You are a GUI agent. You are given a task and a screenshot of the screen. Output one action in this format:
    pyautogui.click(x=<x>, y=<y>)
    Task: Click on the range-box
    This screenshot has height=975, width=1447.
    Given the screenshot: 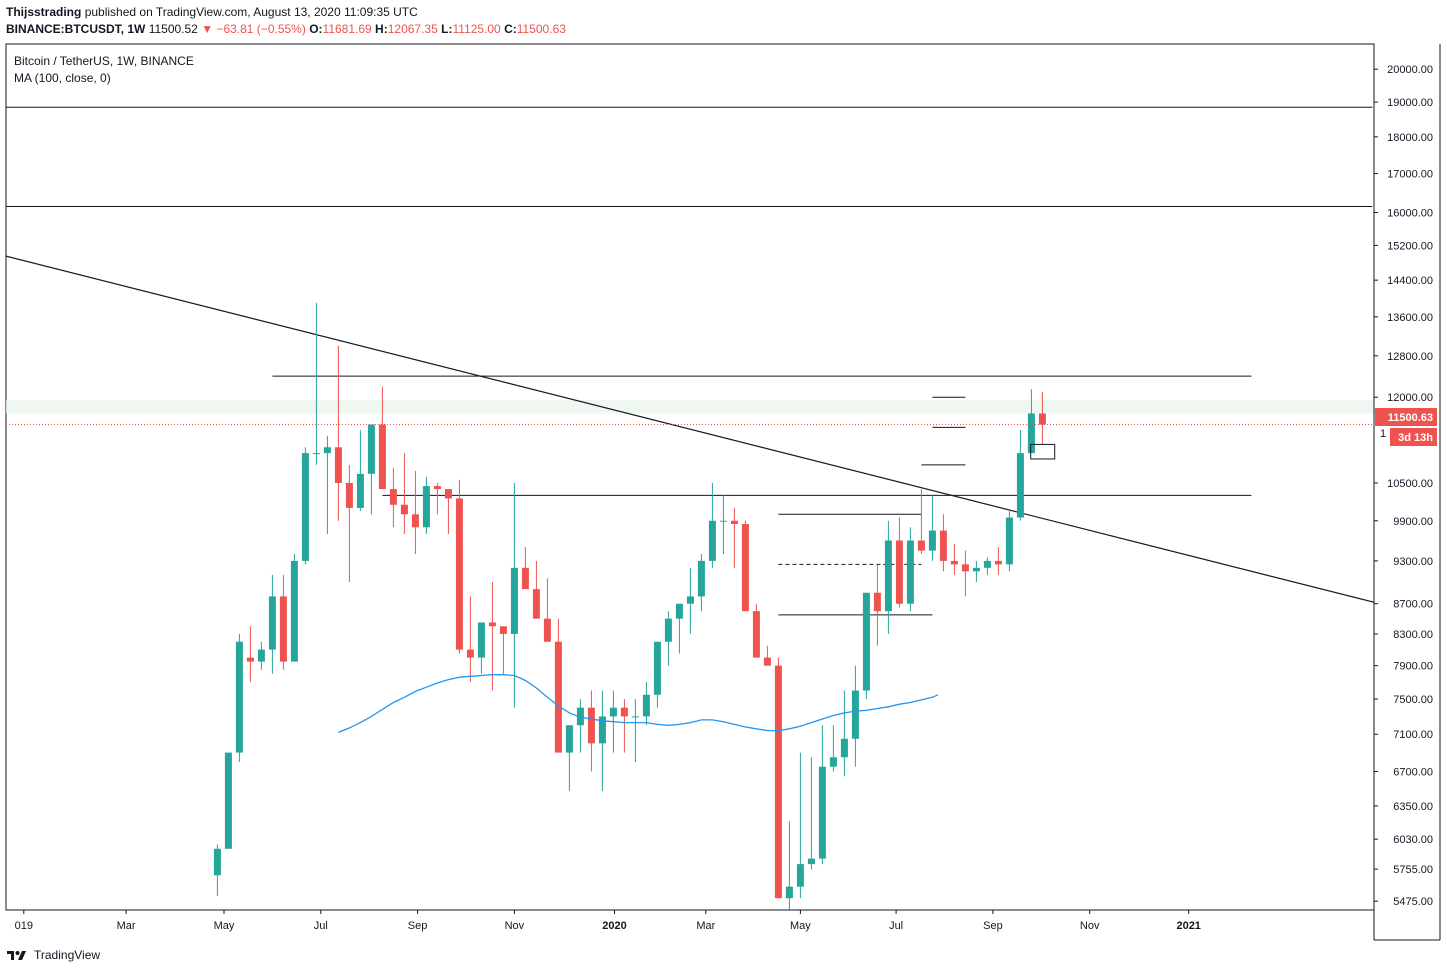 What is the action you would take?
    pyautogui.click(x=1043, y=451)
    